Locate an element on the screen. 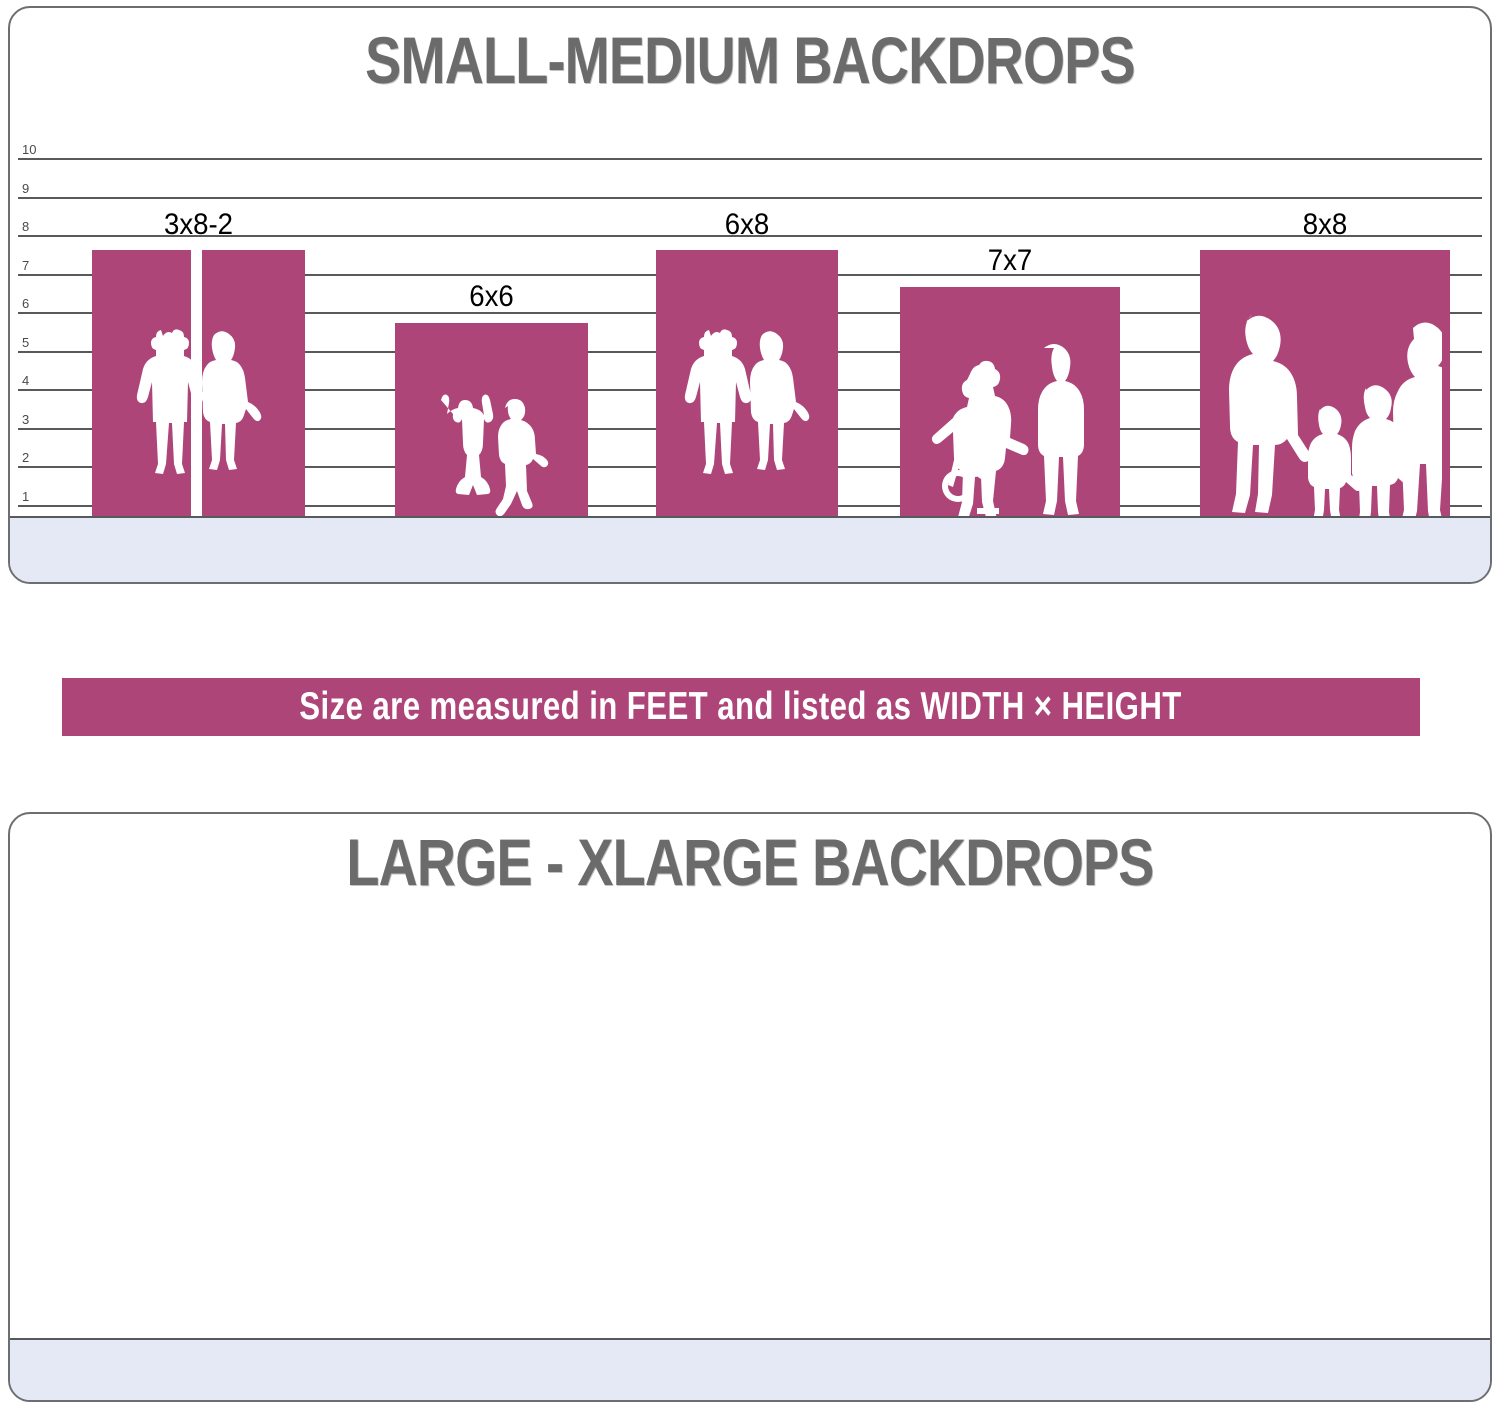 The height and width of the screenshot is (1408, 1500). bar-6x8 is located at coordinates (747, 384).